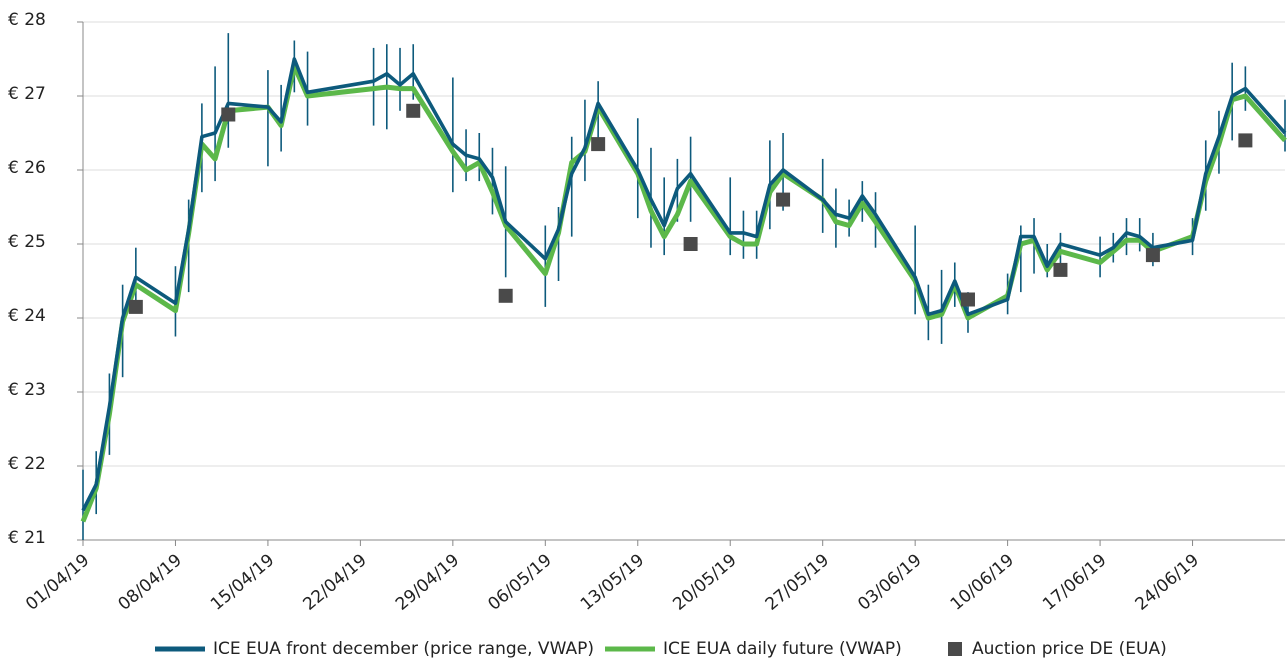 The image size is (1288, 671). Describe the element at coordinates (612, 582) in the screenshot. I see `x-tick-label: 13/05/19` at that location.